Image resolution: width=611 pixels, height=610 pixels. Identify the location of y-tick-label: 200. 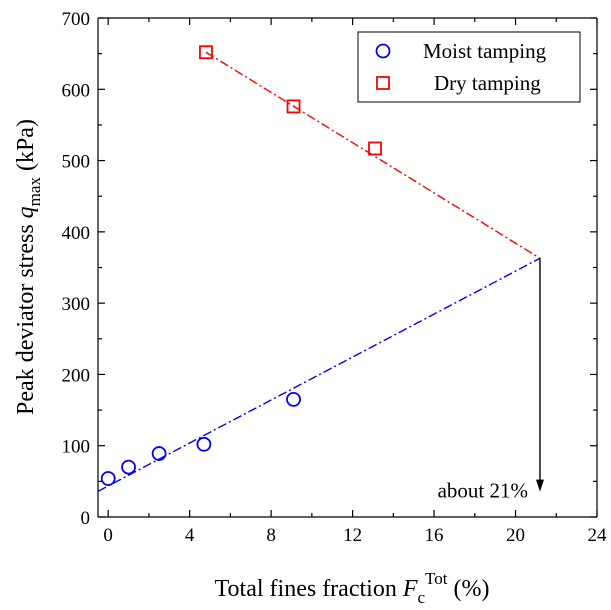
(76, 375).